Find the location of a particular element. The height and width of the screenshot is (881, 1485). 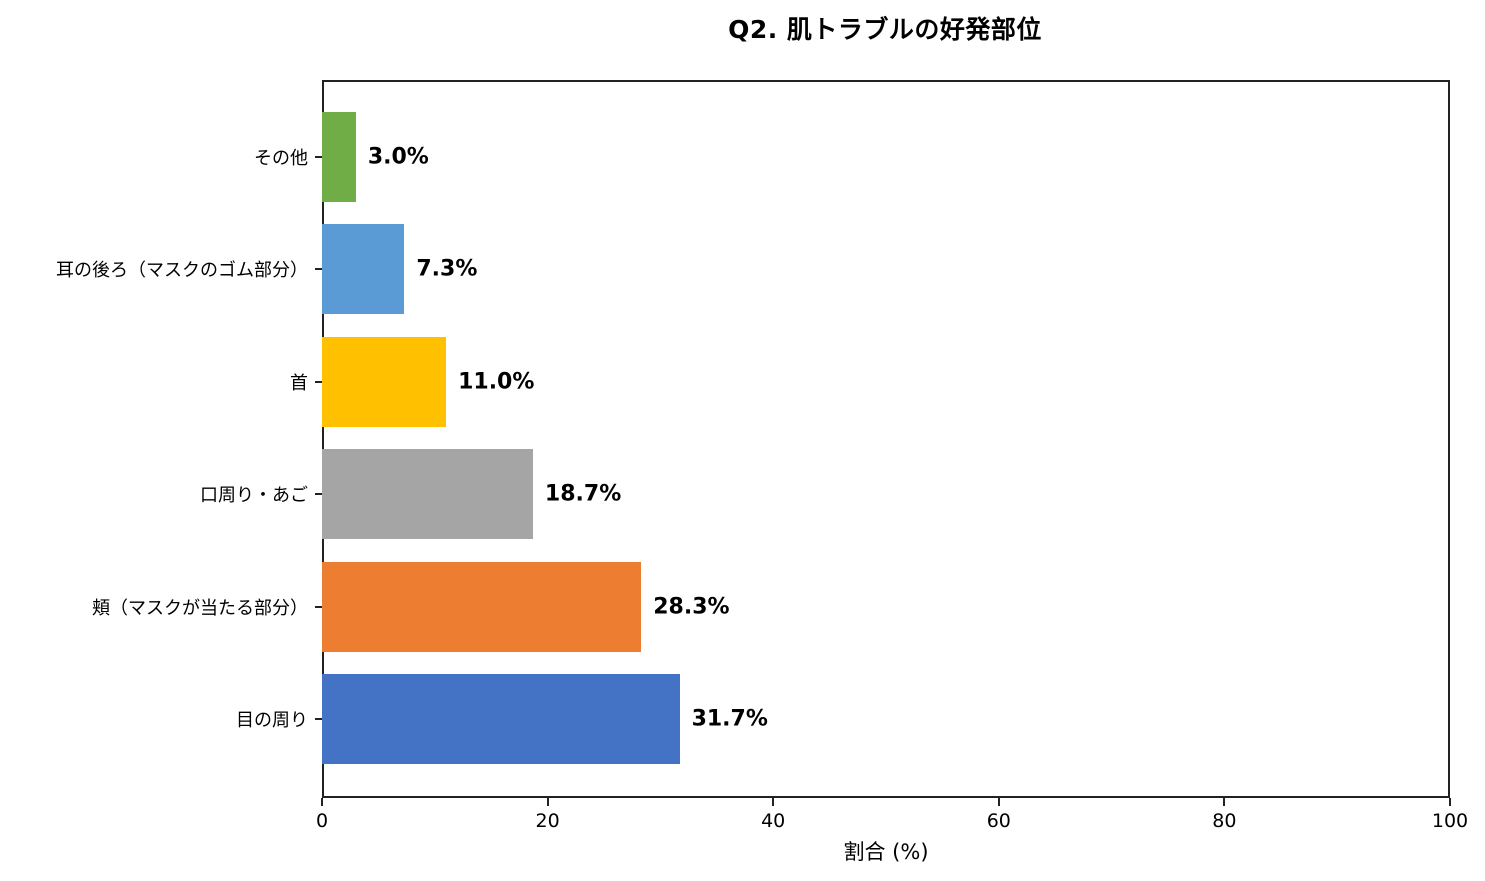

y-tick-label: 耳の後ろ（マスクのゴム部分） is located at coordinates (182, 270).